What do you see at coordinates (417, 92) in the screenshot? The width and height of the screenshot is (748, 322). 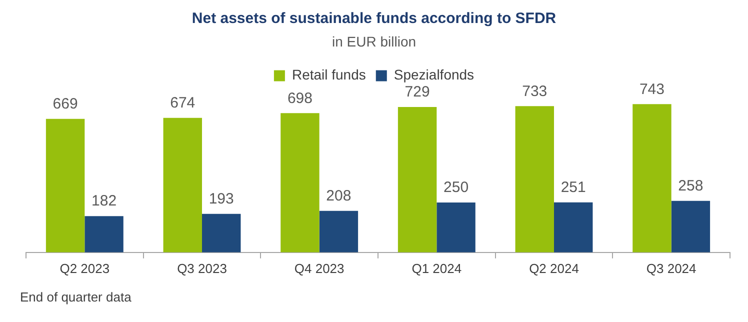 I see `data-label: 729` at bounding box center [417, 92].